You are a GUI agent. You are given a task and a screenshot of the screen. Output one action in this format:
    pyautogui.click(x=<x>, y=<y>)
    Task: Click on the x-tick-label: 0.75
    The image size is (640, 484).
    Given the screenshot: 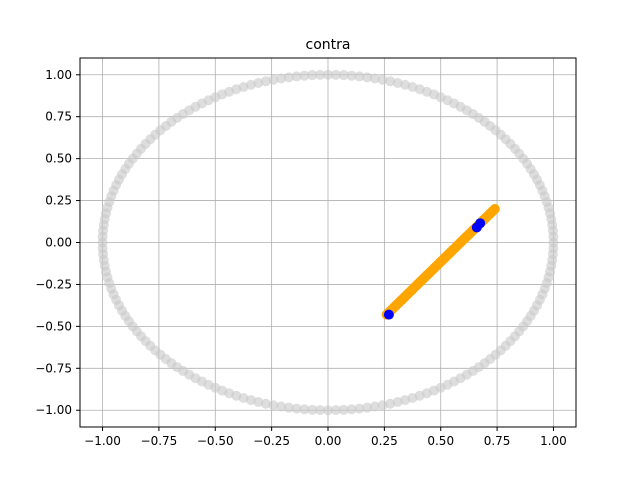 What is the action you would take?
    pyautogui.click(x=497, y=441)
    